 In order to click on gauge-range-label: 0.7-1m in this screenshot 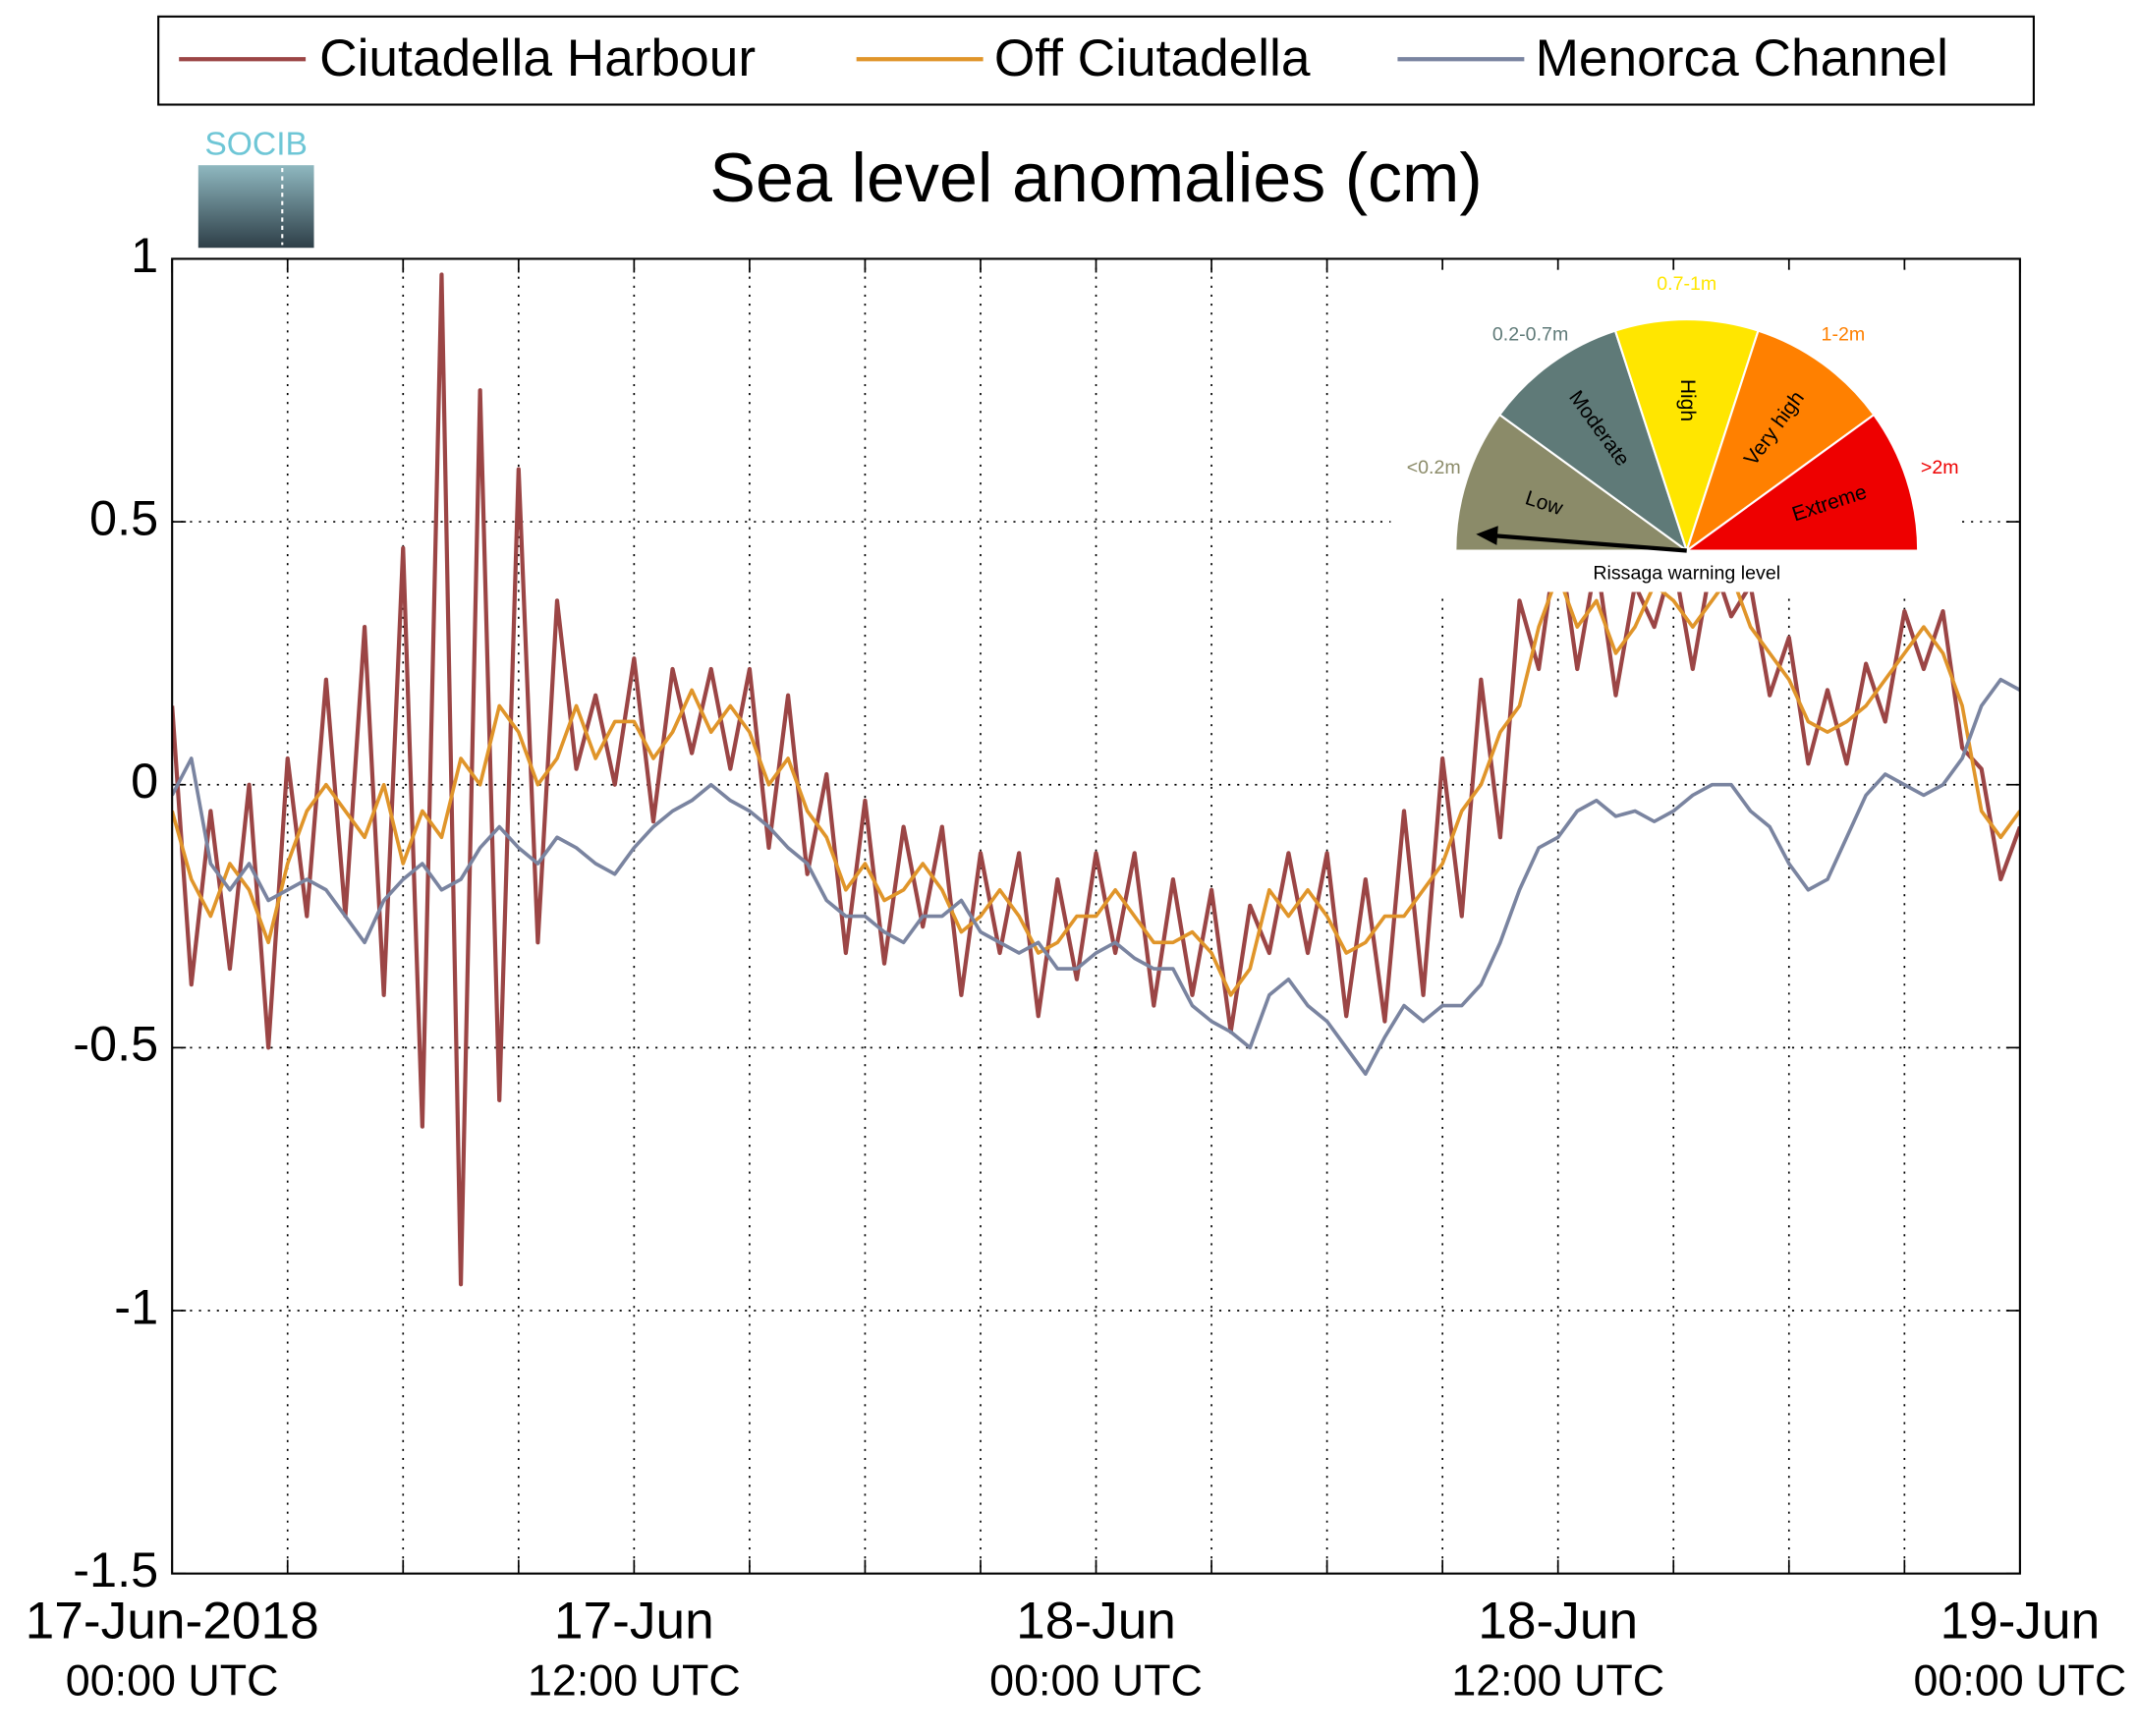, I will do `click(1686, 284)`.